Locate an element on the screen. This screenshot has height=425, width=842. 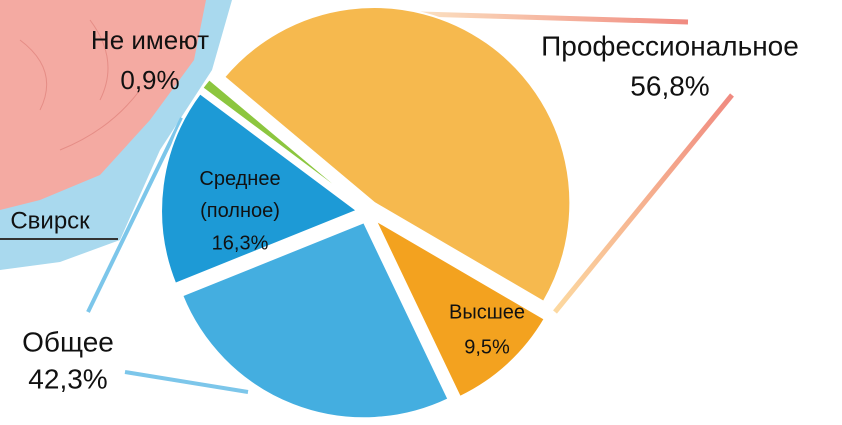
part-label: Высшее is located at coordinates (487, 312).